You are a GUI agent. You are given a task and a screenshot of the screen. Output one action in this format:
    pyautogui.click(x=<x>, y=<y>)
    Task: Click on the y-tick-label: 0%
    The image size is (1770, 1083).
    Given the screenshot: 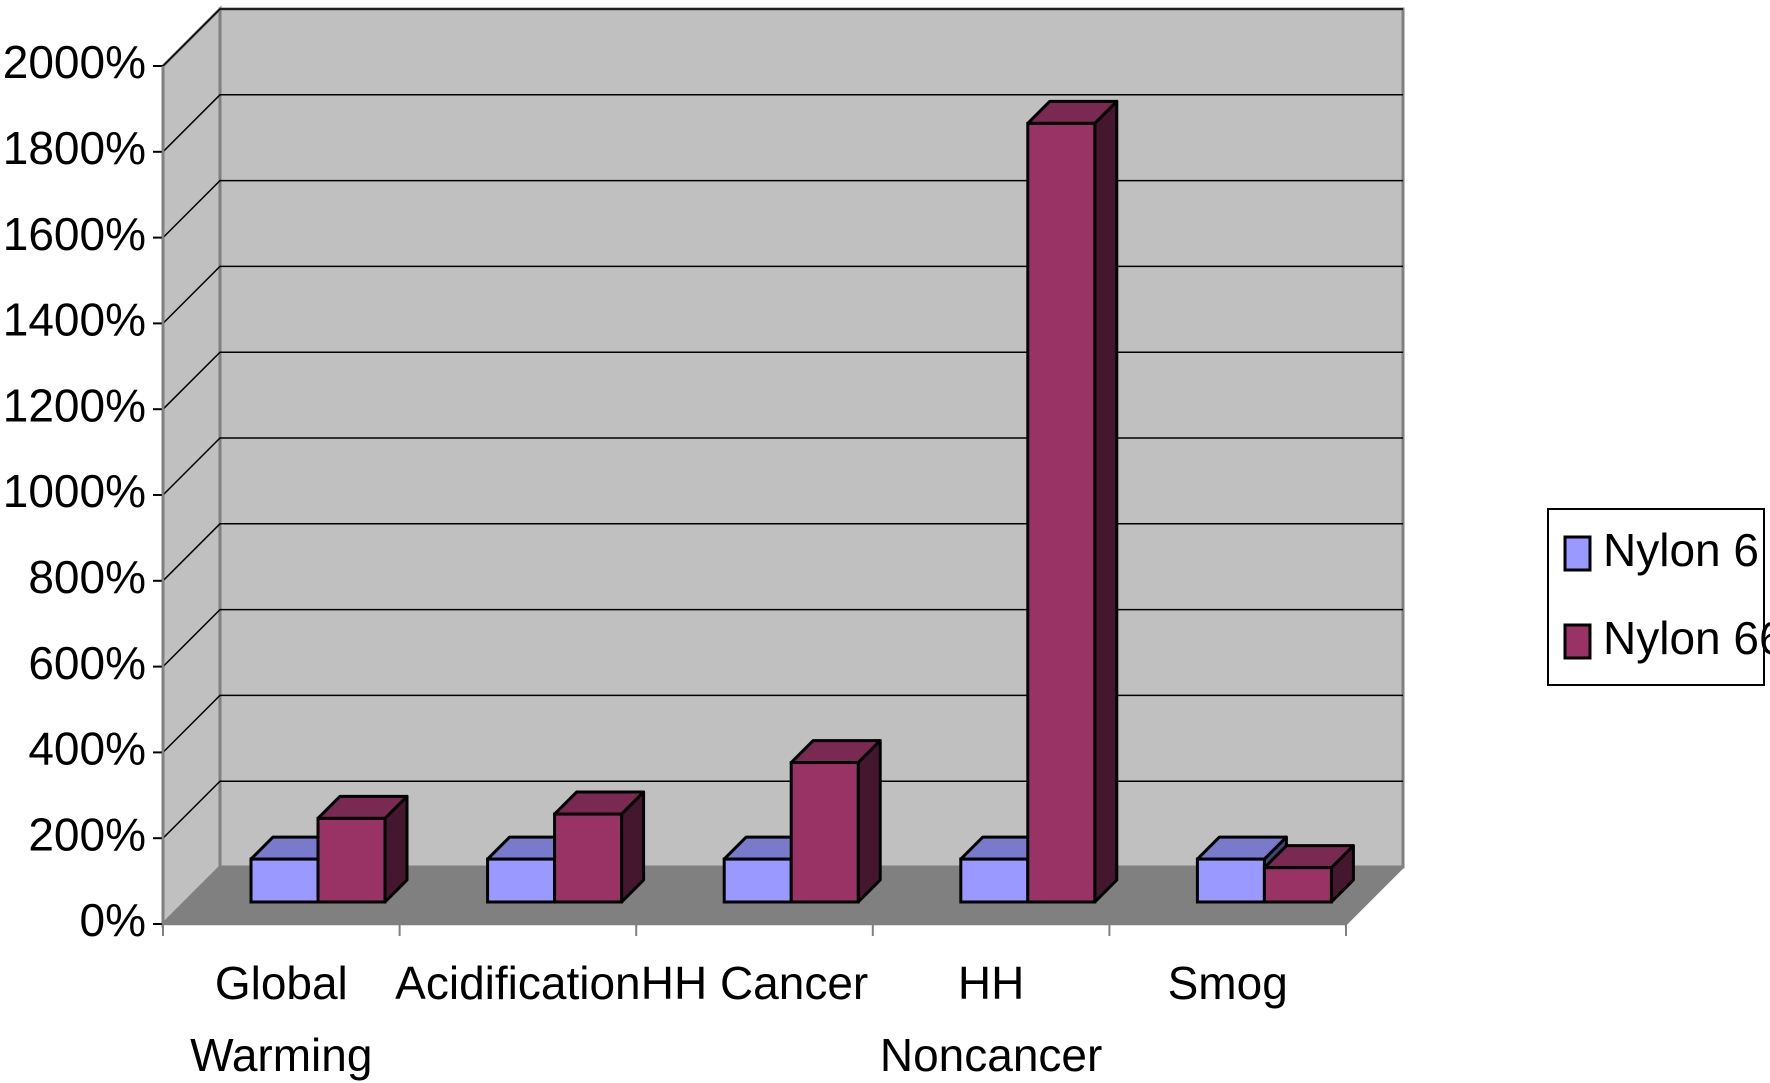 What is the action you would take?
    pyautogui.click(x=113, y=920)
    